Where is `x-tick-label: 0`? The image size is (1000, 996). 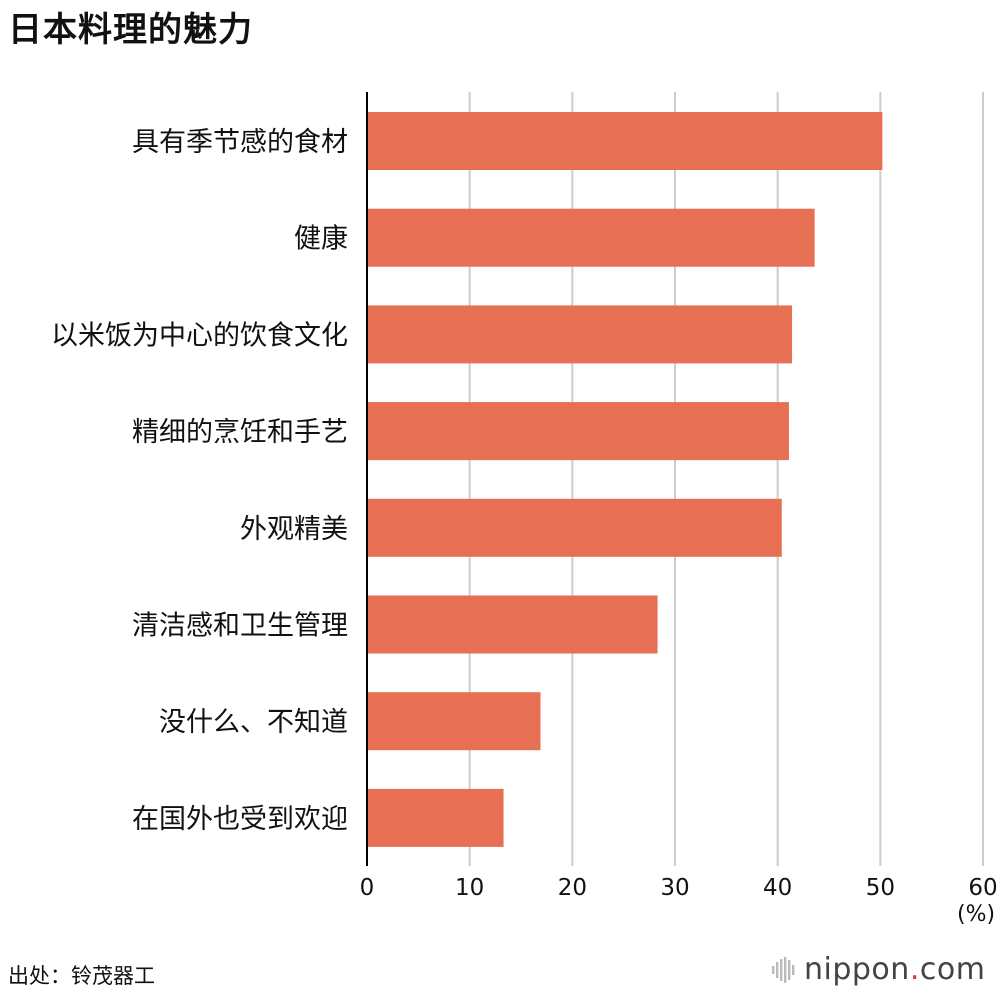
x-tick-label: 0 is located at coordinates (367, 888).